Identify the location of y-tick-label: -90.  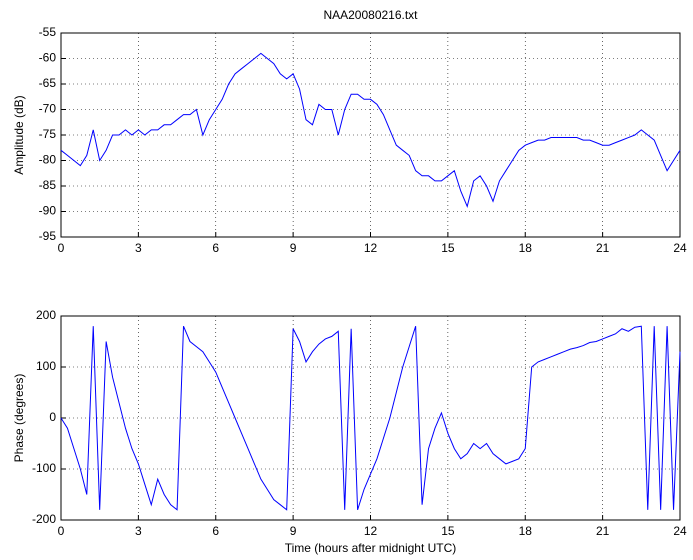
(48, 211).